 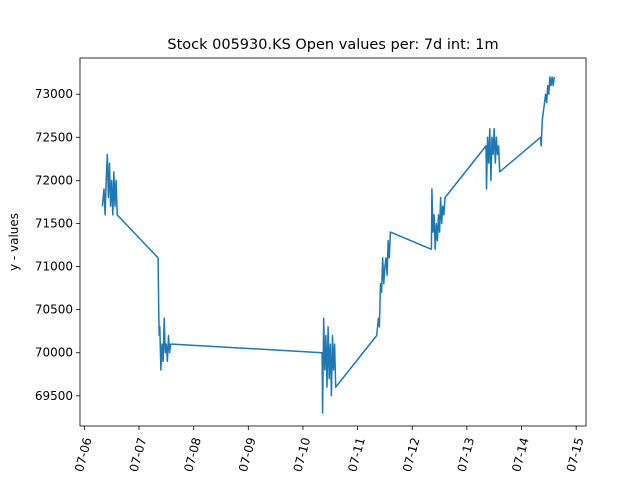 I want to click on y-tick-label: 72500, so click(x=54, y=137).